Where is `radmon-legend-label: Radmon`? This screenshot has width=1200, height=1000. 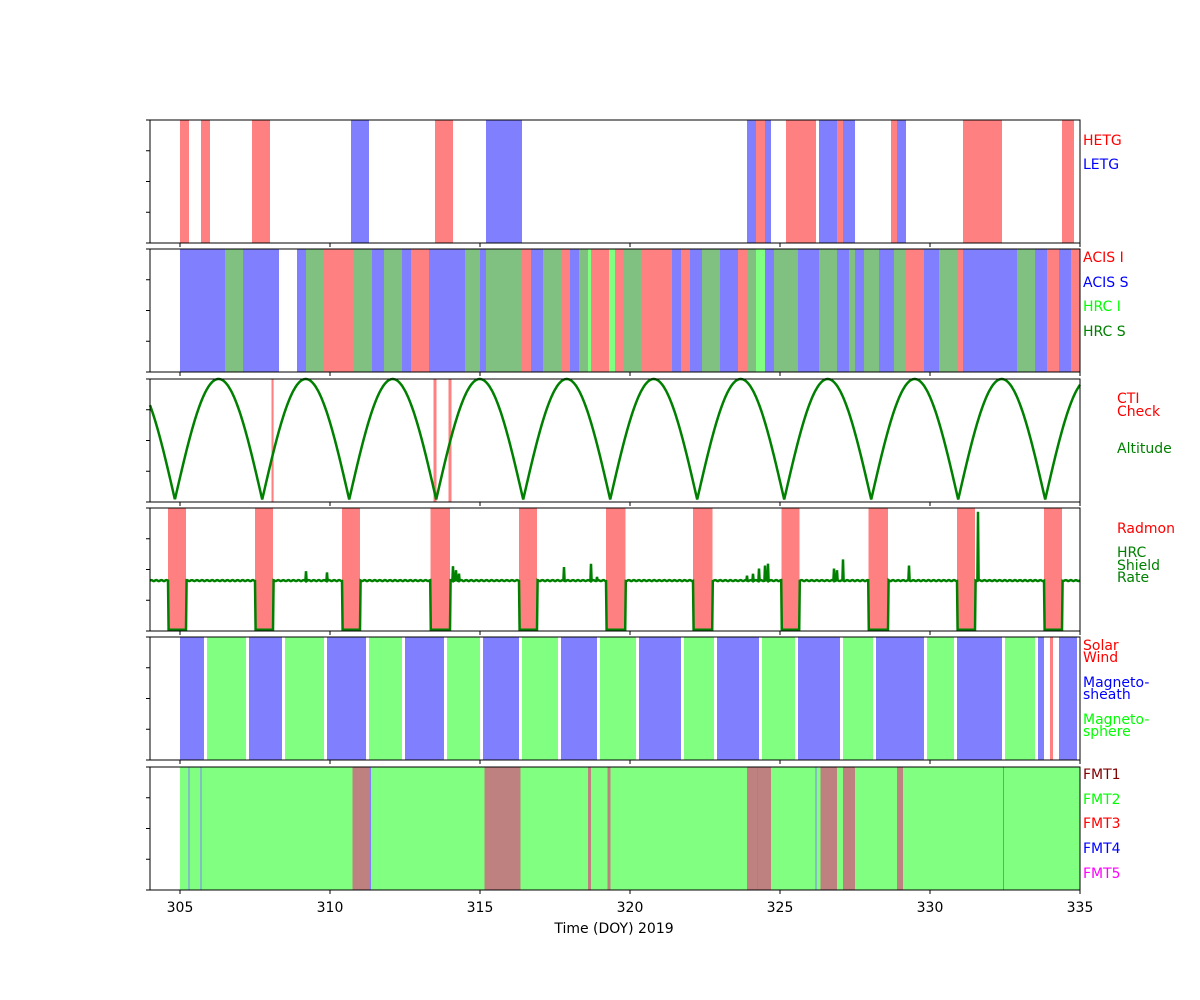 radmon-legend-label: Radmon is located at coordinates (1146, 529).